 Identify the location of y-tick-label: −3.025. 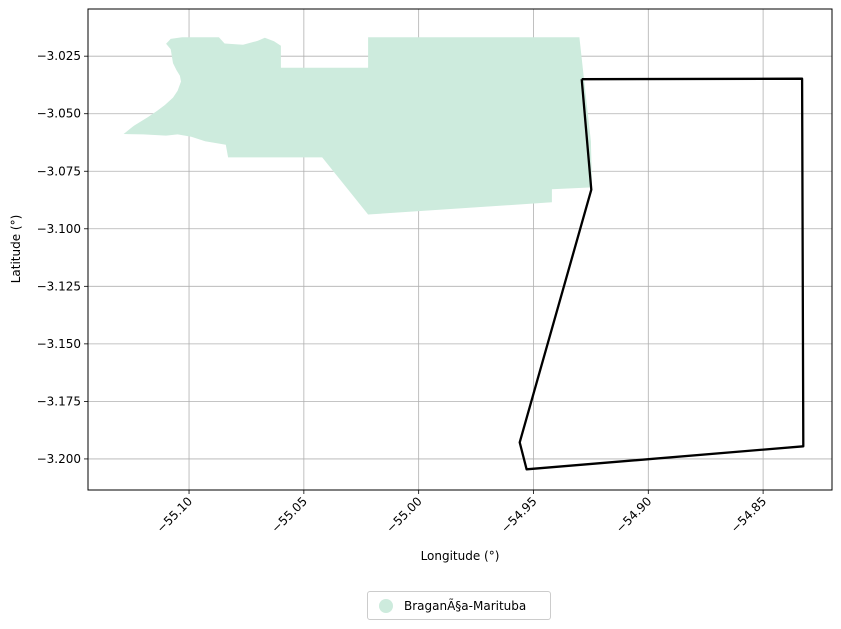
(59, 56).